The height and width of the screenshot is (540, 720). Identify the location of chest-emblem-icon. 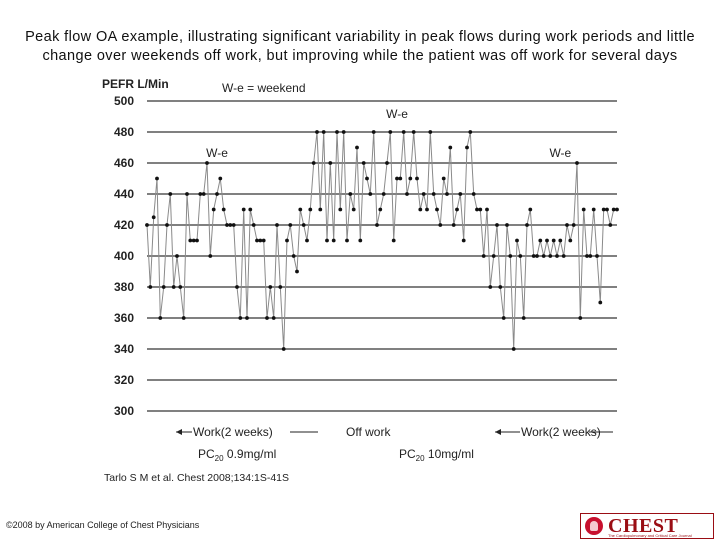
(594, 526).